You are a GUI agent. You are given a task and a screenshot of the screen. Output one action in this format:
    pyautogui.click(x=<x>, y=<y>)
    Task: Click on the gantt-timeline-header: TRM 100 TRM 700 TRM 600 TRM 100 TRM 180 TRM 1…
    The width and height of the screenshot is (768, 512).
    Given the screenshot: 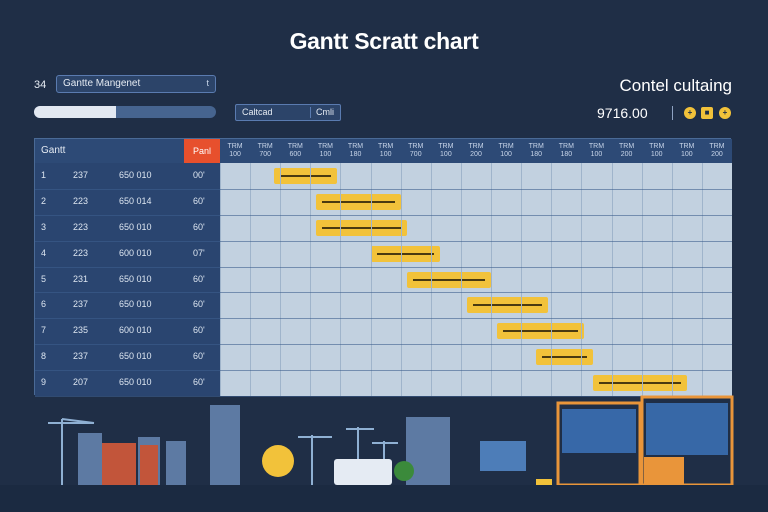 What is the action you would take?
    pyautogui.click(x=476, y=151)
    